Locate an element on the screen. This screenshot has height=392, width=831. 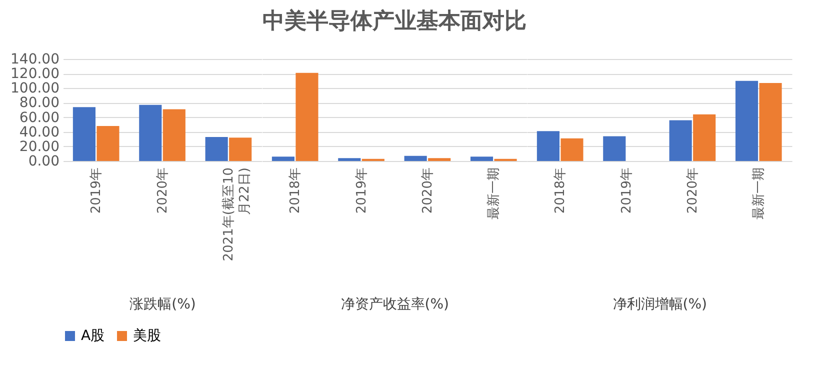
x-axis-title: 涨跌幅(%) is located at coordinates (163, 304).